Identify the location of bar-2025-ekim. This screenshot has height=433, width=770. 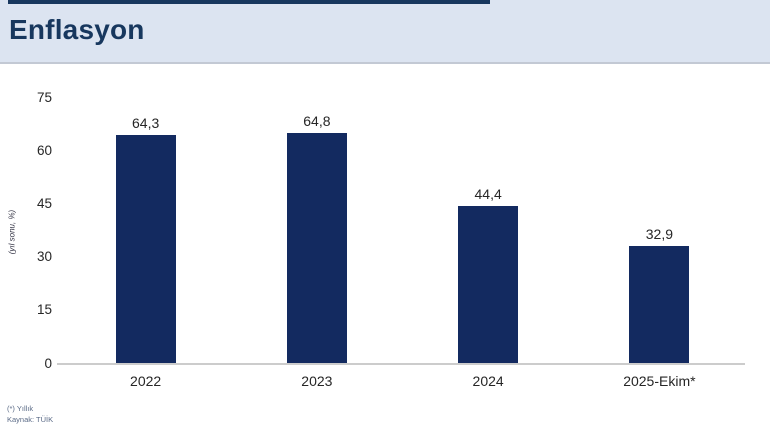
(659, 304).